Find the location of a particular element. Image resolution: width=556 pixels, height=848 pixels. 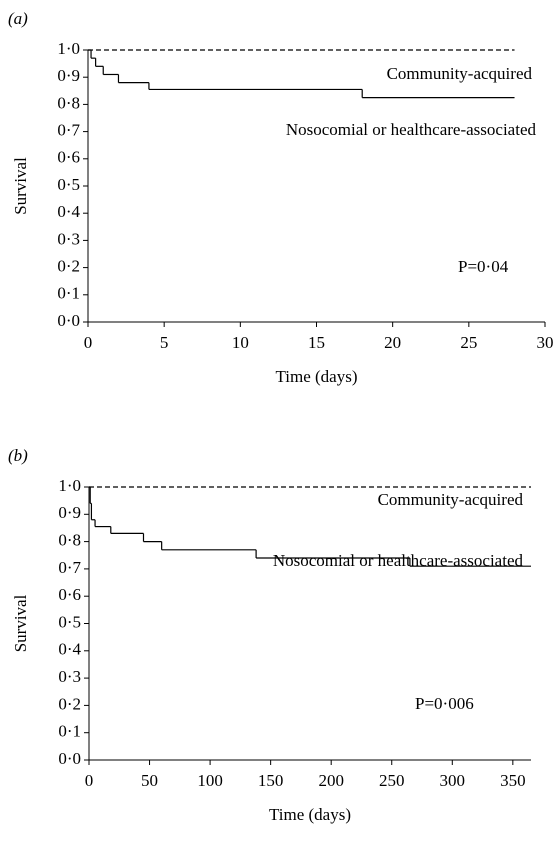

x-tick-label: 100 is located at coordinates (210, 780).